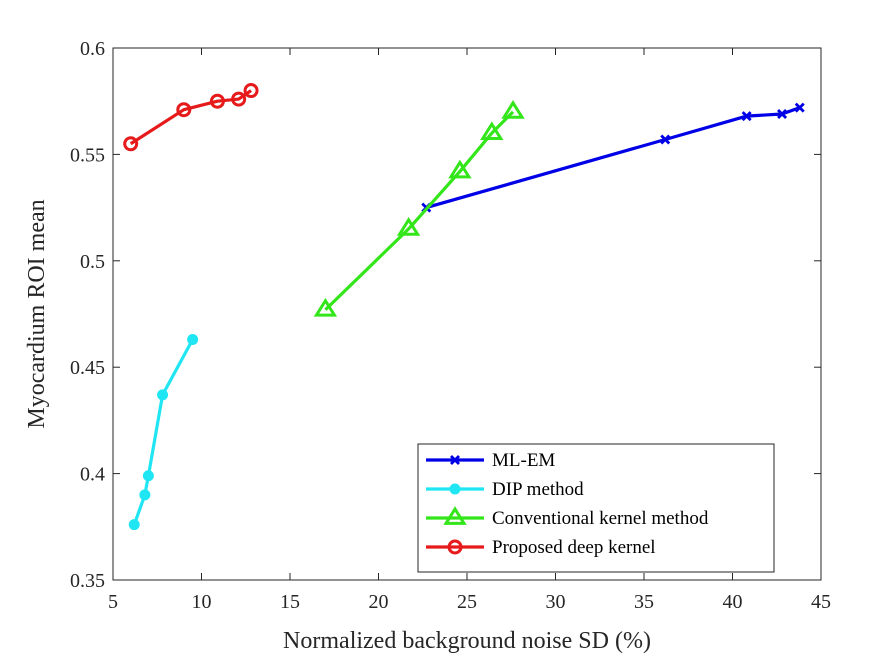 This screenshot has height=656, width=875. I want to click on x-tick-label: 10, so click(202, 602).